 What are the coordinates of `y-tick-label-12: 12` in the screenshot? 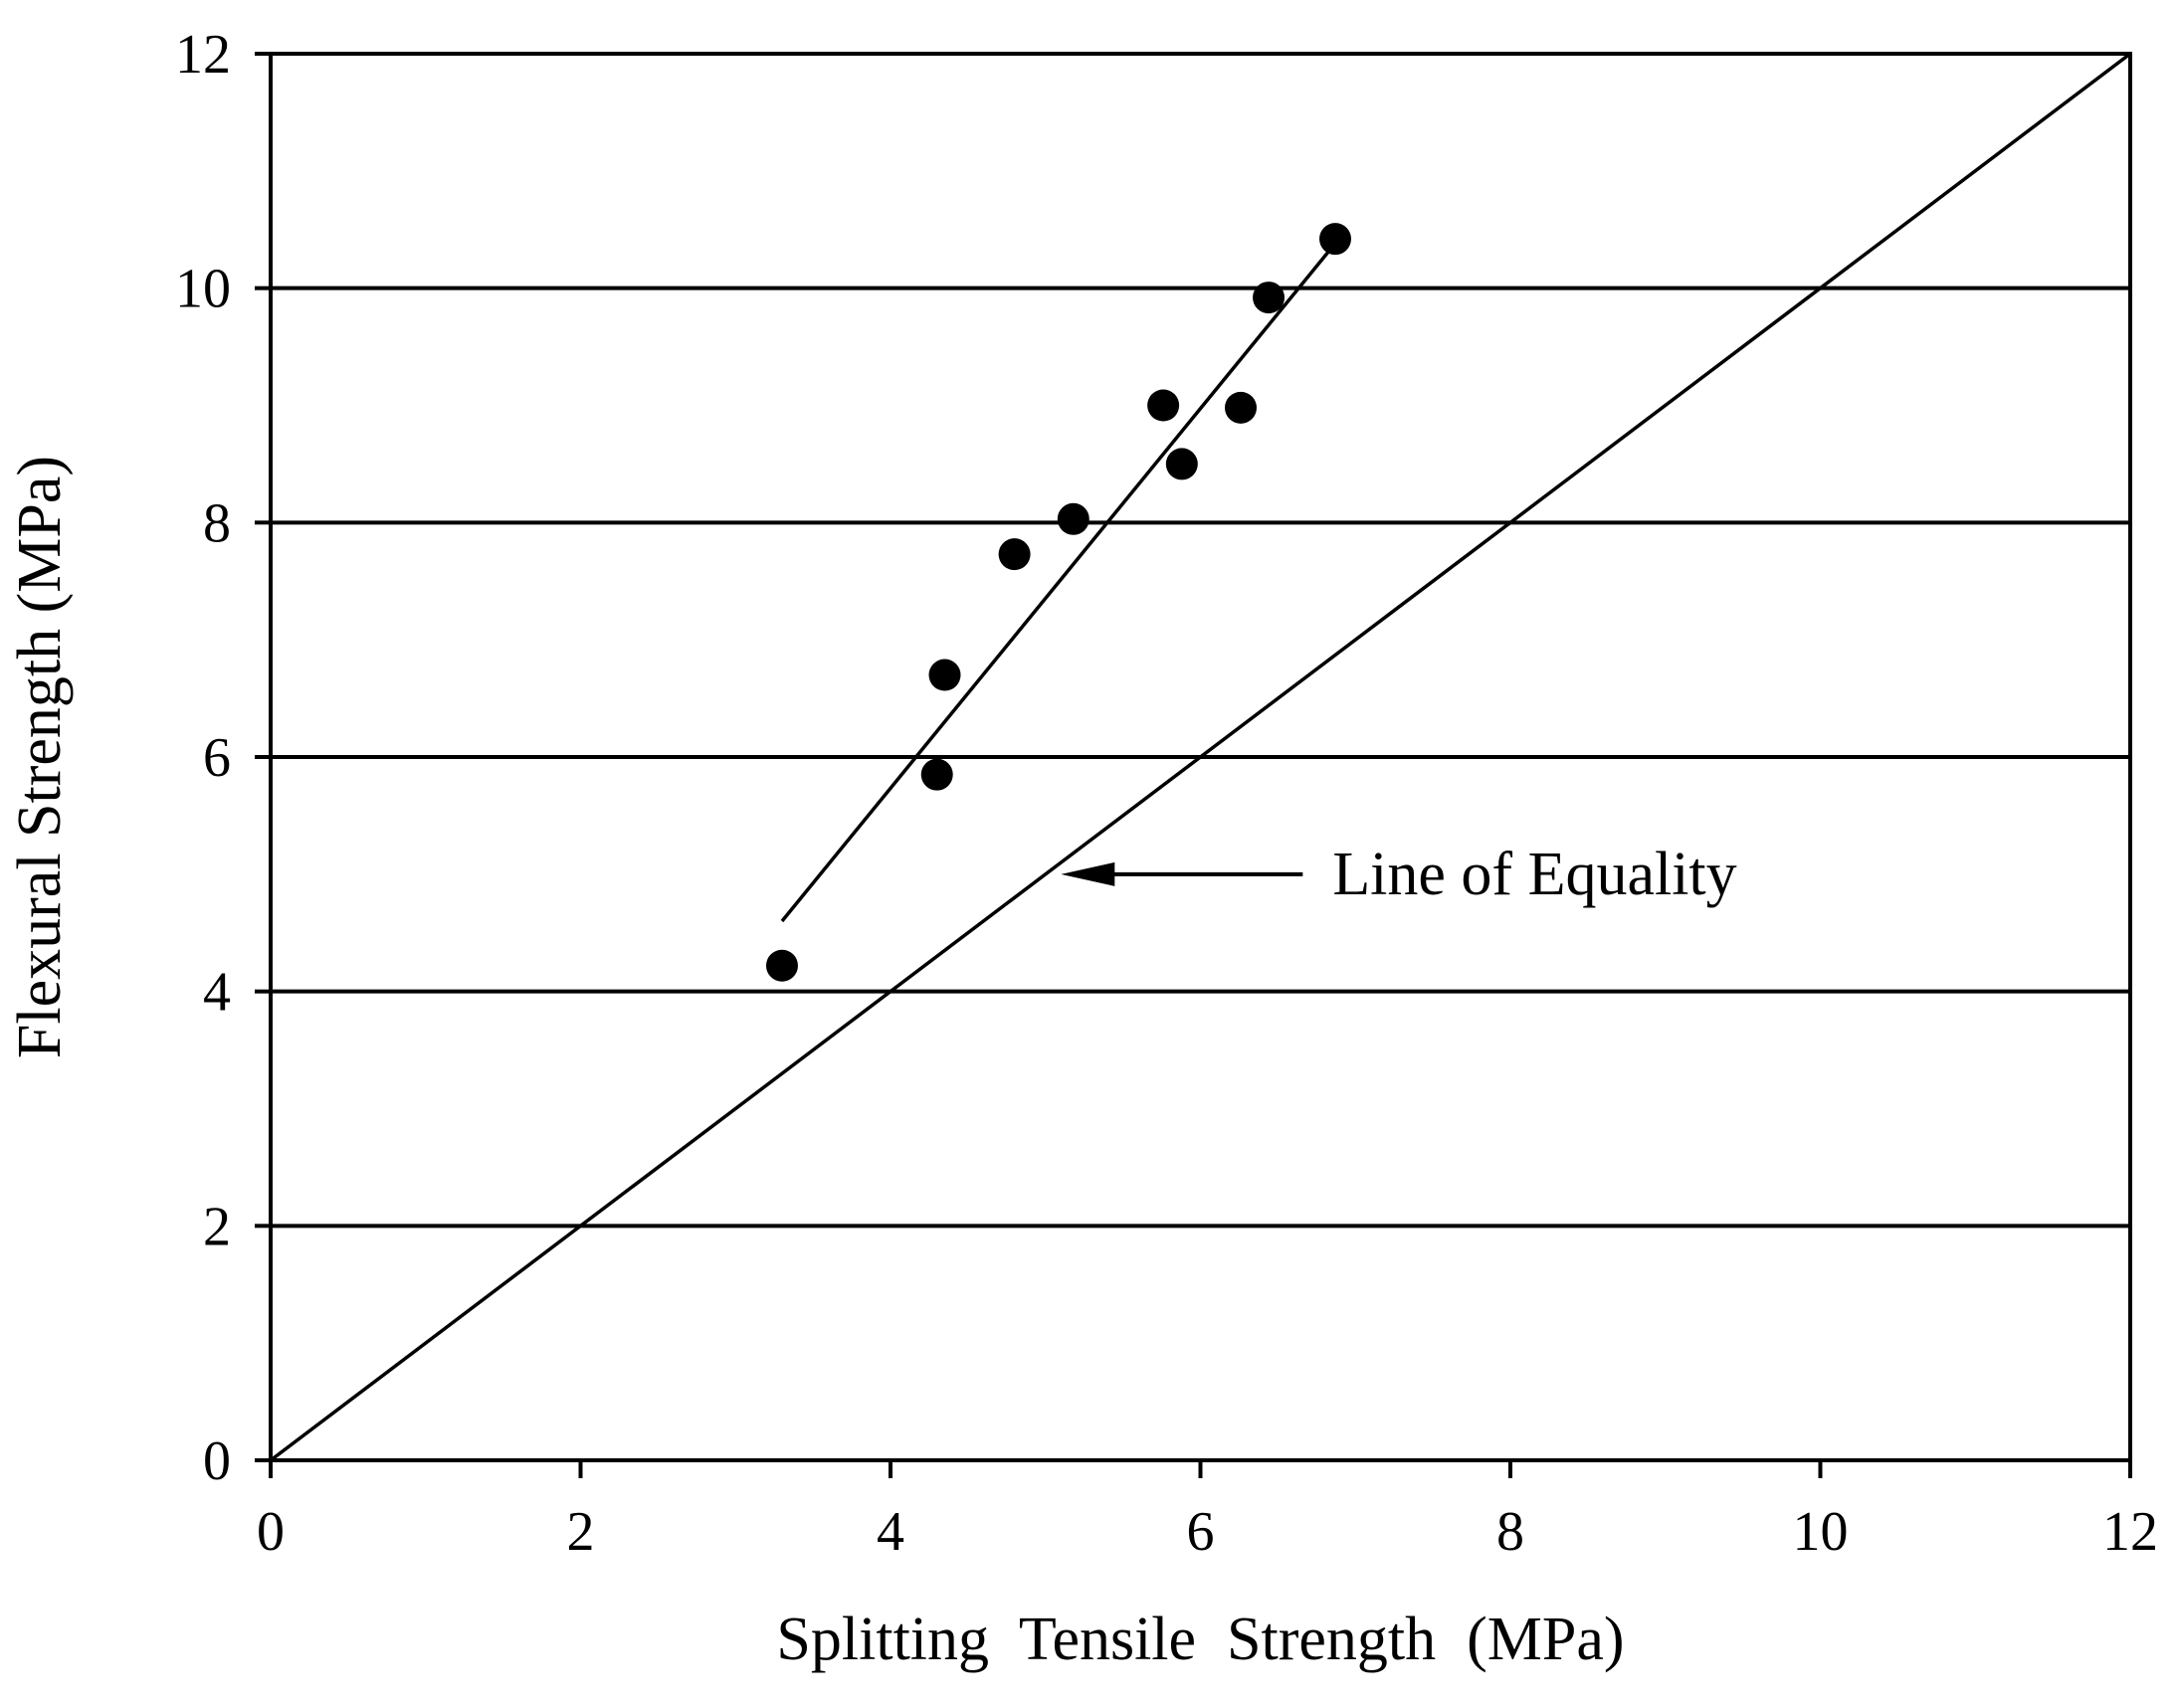 It's located at (203, 55).